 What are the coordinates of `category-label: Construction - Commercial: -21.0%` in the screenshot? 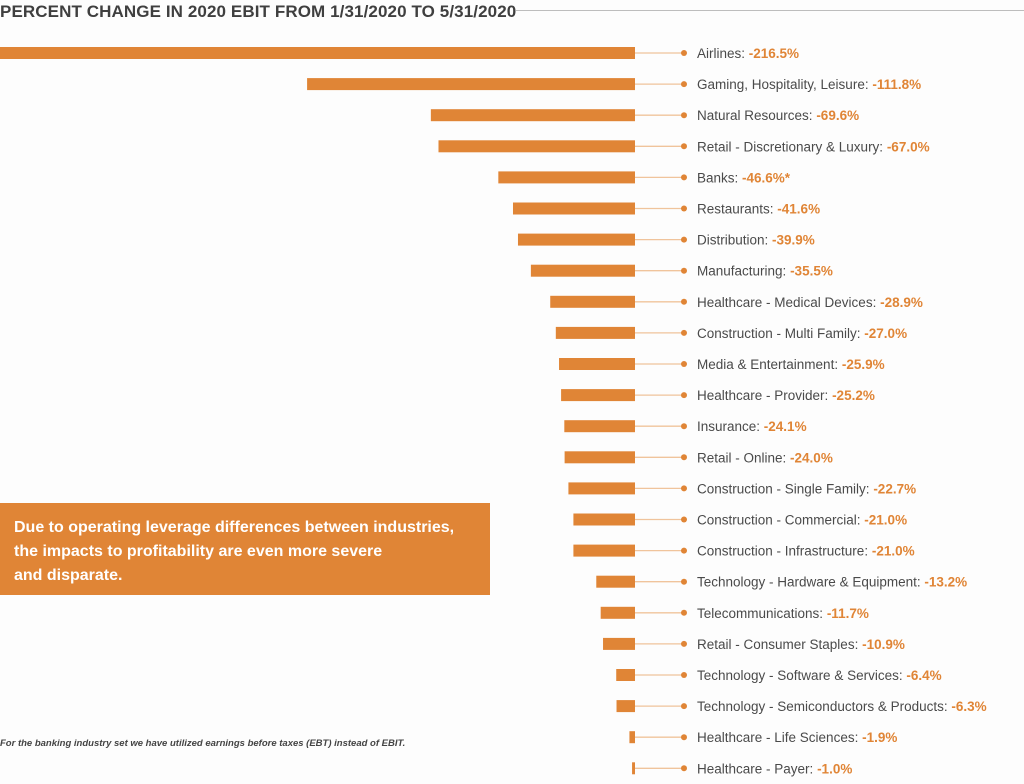 It's located at (802, 520).